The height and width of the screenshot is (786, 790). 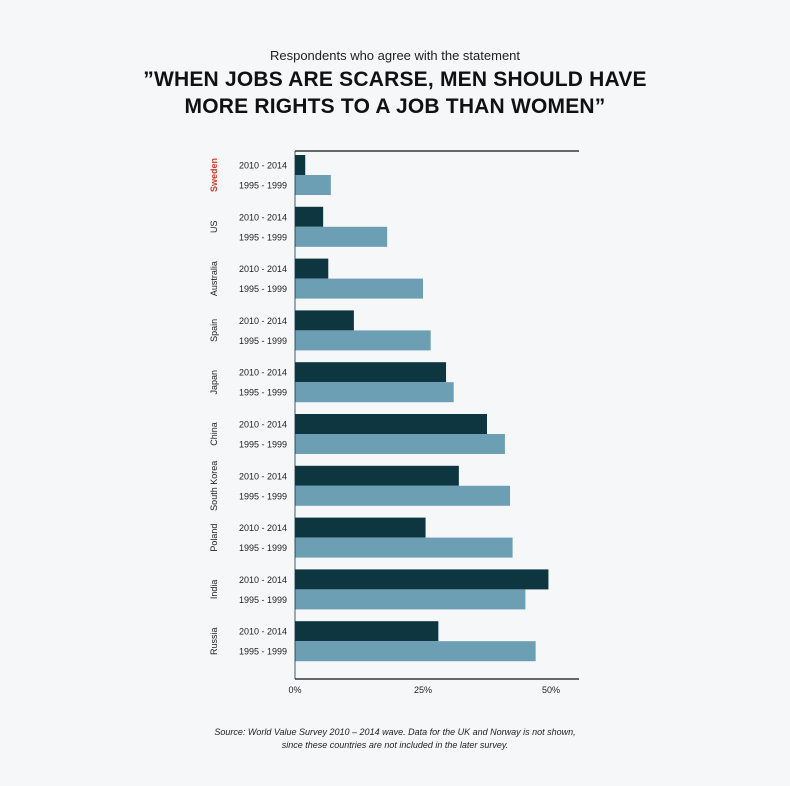 What do you see at coordinates (395, 79) in the screenshot?
I see `chart-title-line-1: ”WHEN JOBS ARE SCARSE, MEN SHOULD HAVE` at bounding box center [395, 79].